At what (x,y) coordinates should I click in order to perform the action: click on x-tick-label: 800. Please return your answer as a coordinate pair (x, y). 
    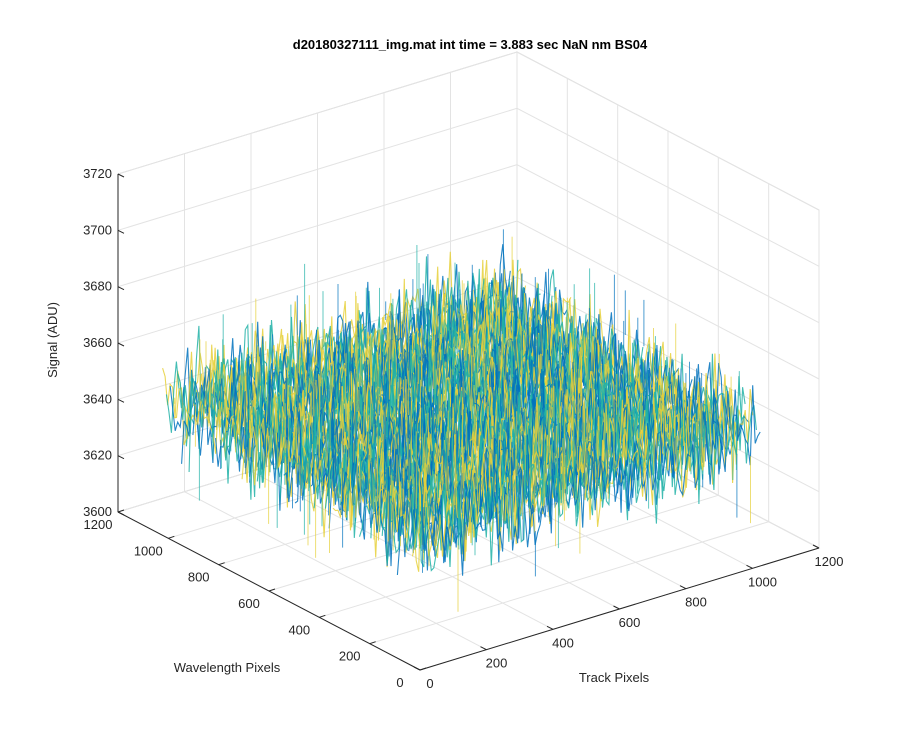
    Looking at the image, I should click on (696, 602).